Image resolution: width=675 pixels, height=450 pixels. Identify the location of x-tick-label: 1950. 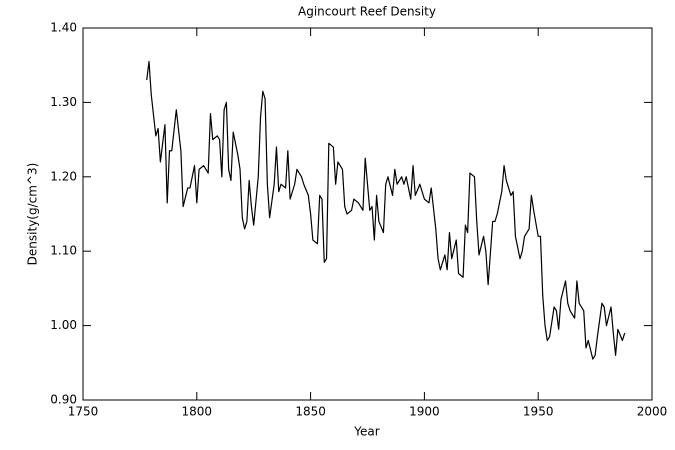
(538, 412).